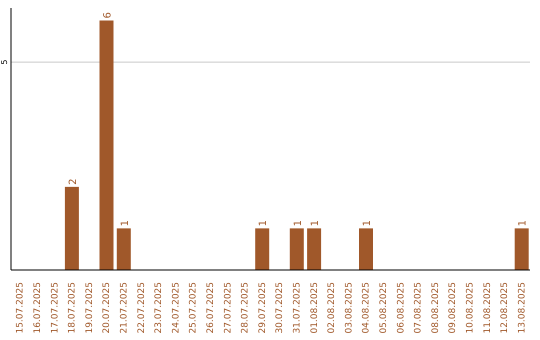 This screenshot has width=540, height=340. I want to click on x-tick-label: 02.08.2025, so click(332, 308).